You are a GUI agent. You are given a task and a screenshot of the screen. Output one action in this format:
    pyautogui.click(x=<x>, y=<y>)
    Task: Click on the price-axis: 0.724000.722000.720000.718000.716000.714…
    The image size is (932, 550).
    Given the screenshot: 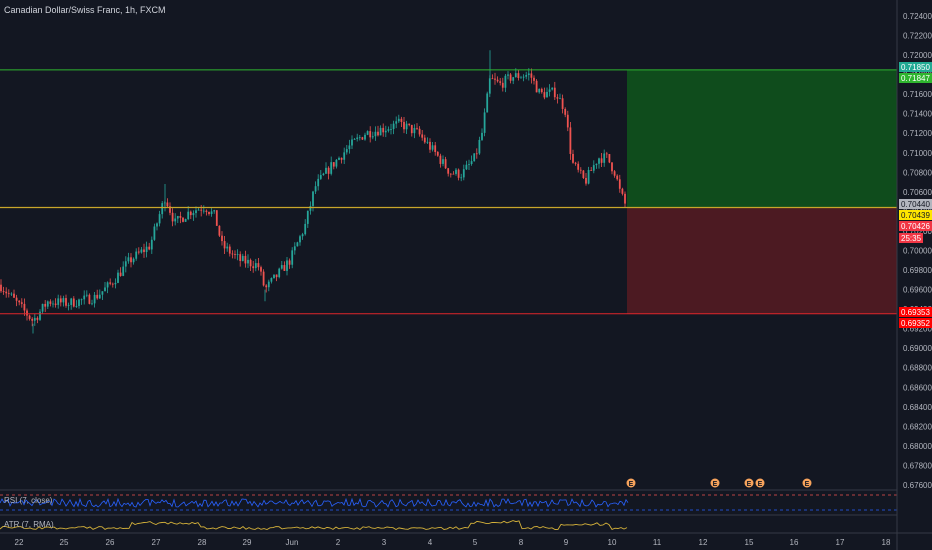 What is the action you would take?
    pyautogui.click(x=914, y=275)
    